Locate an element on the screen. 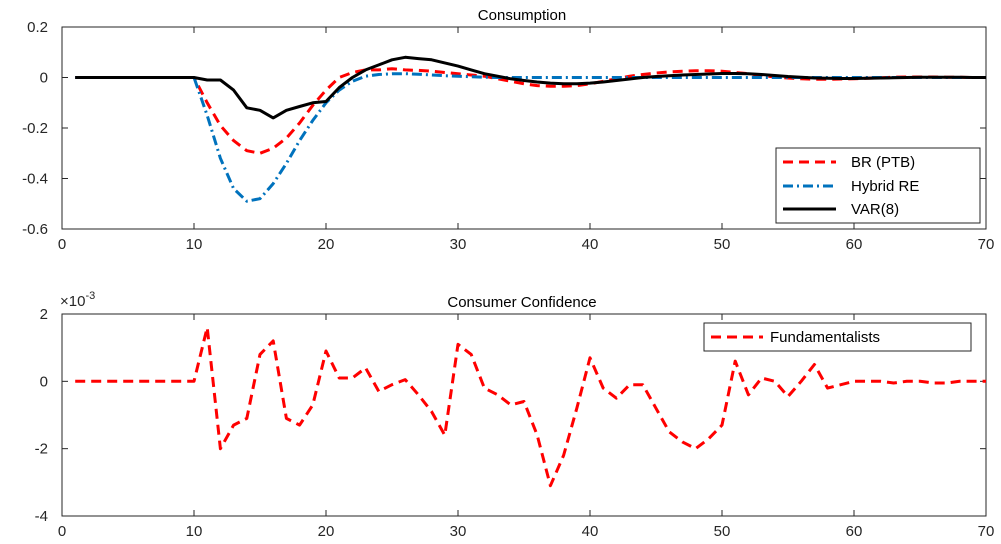 Image resolution: width=1001 pixels, height=544 pixels. consumption-chart-title: Consumption is located at coordinates (522, 15).